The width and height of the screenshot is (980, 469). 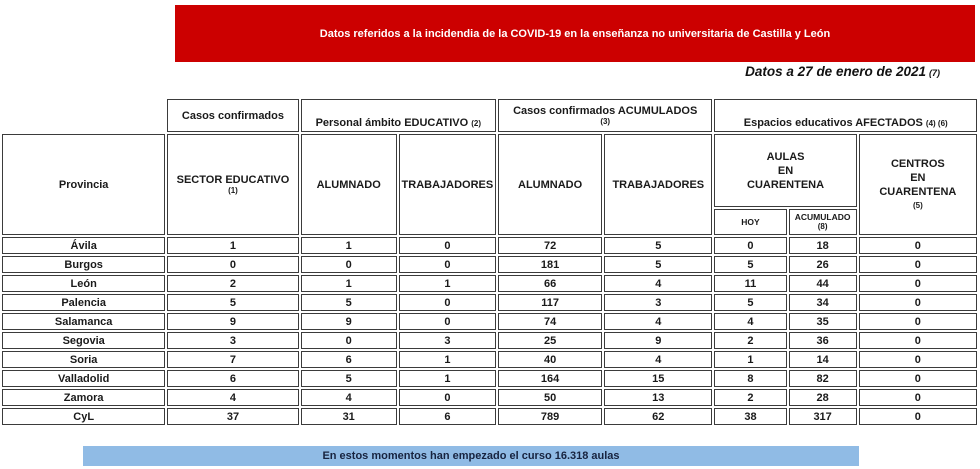 I want to click on value-cell: 66, so click(x=550, y=283).